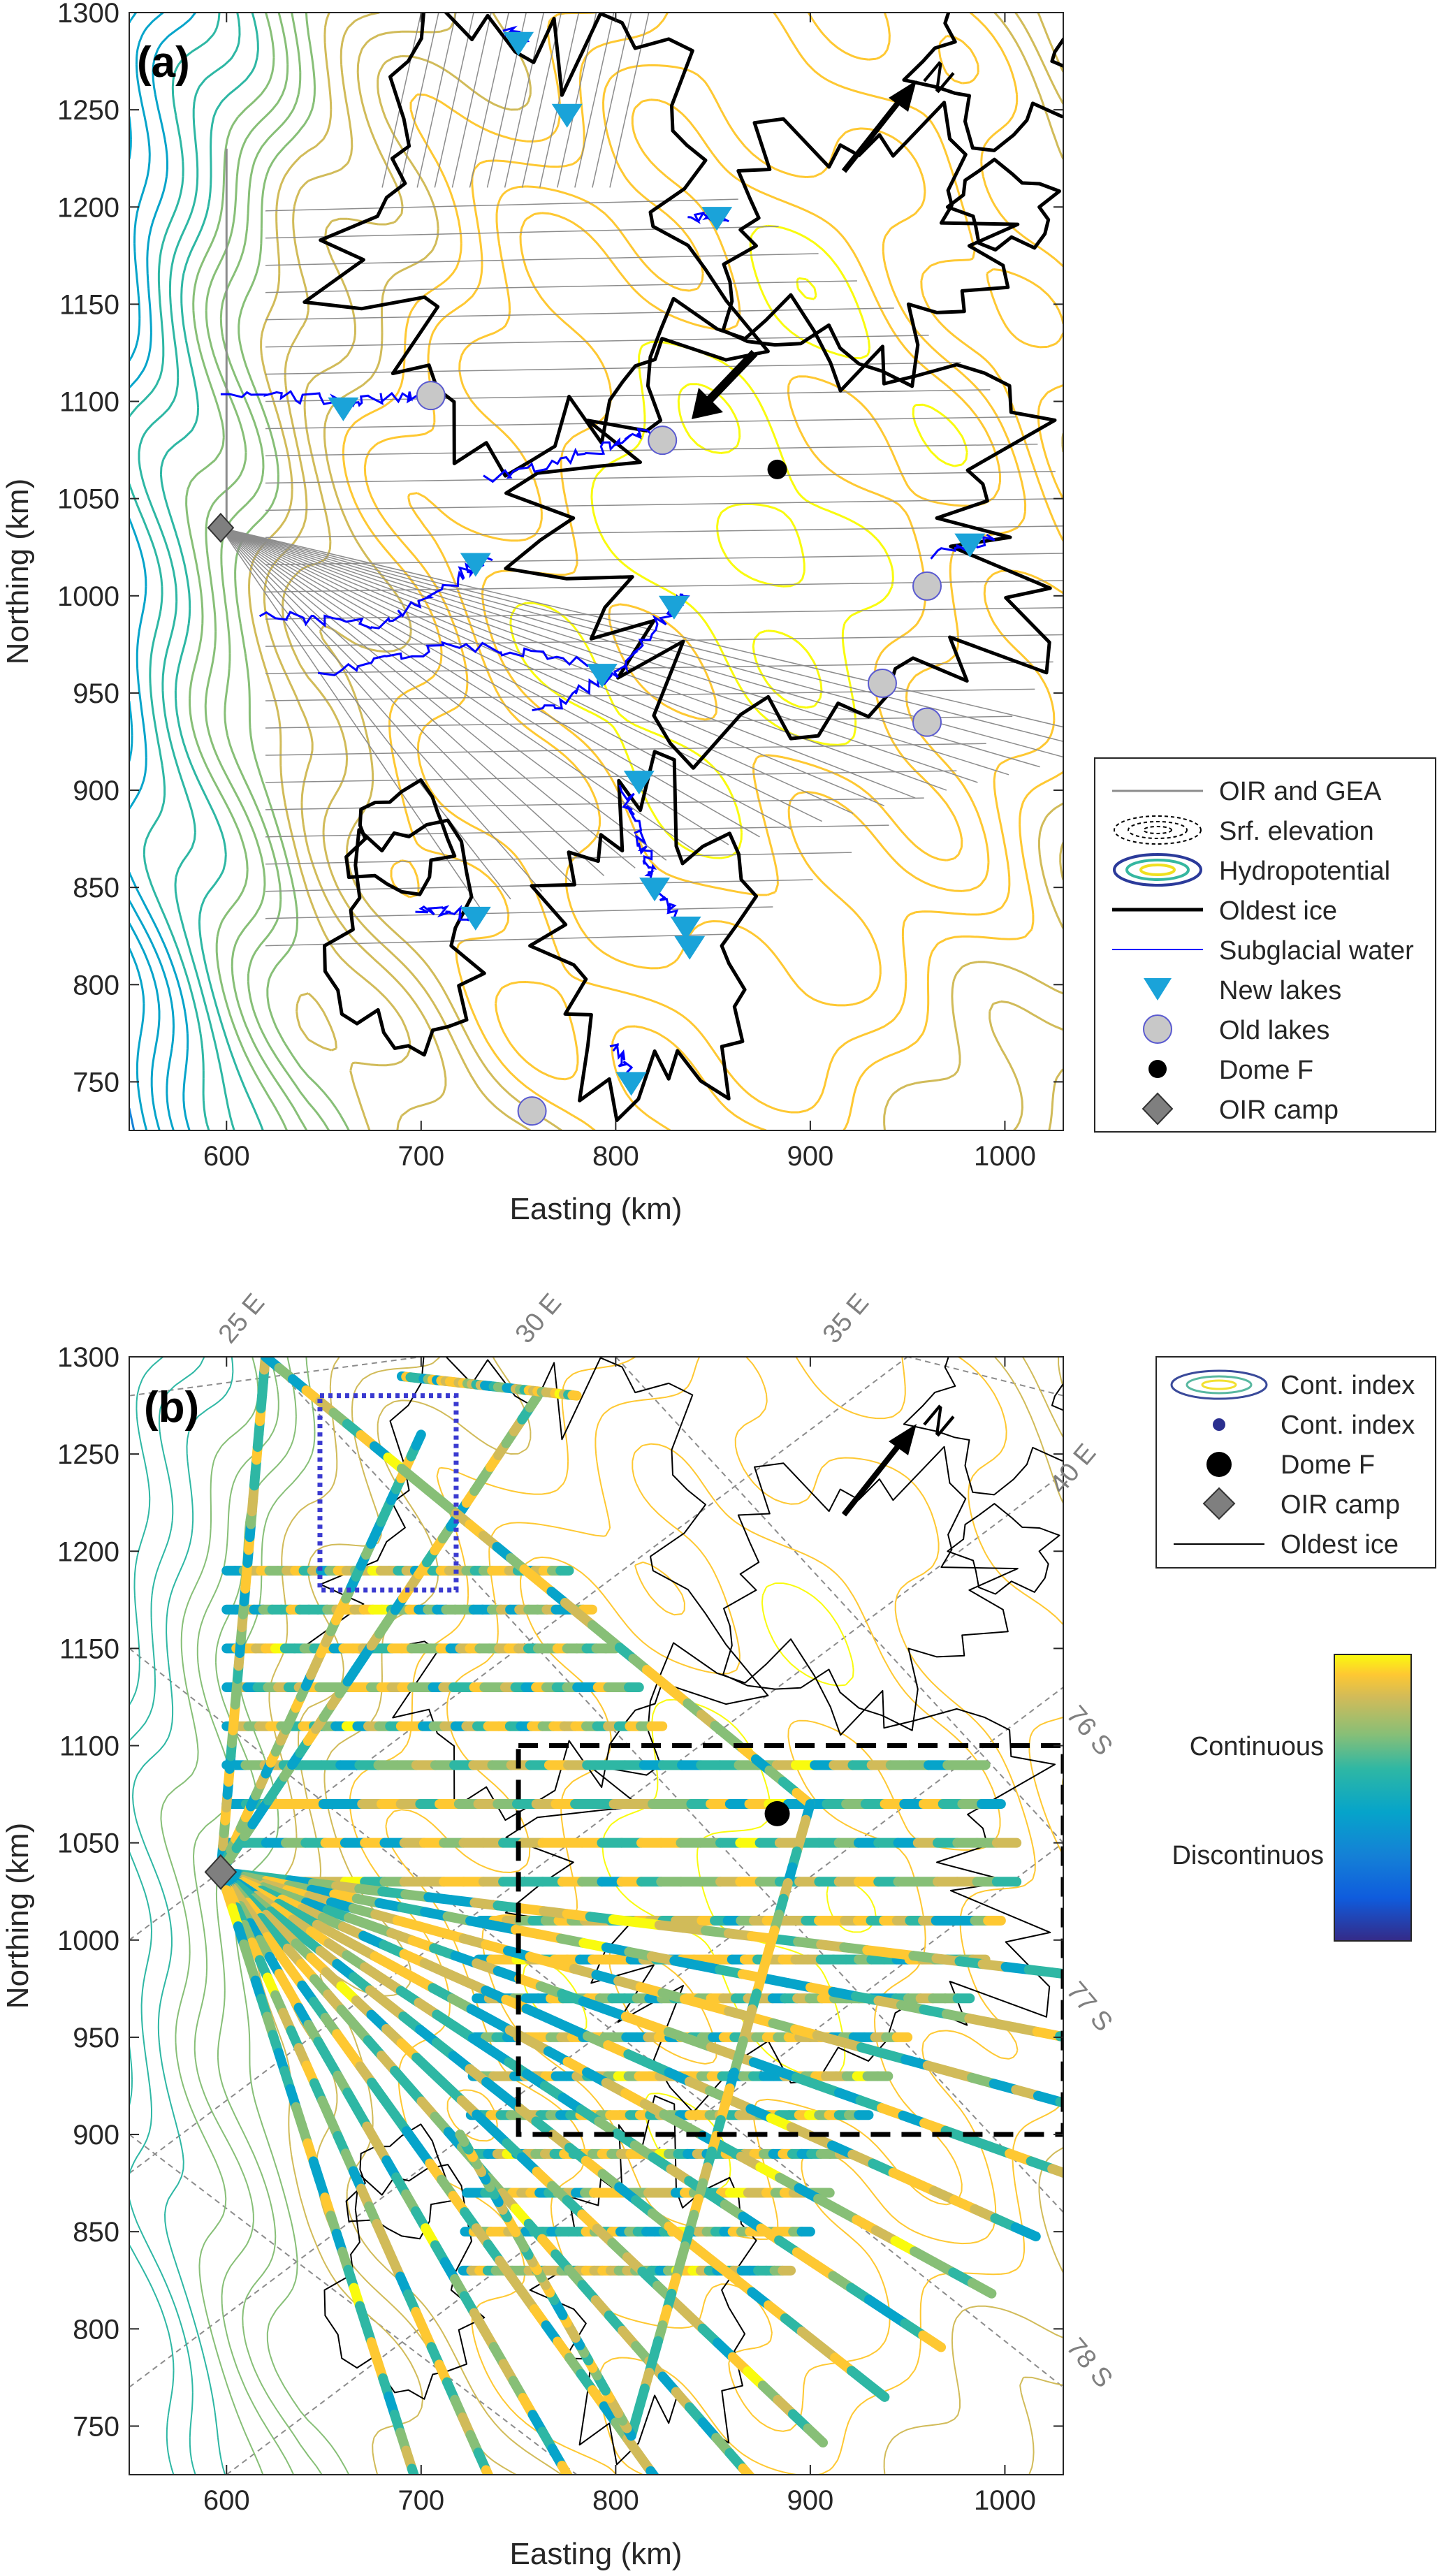 The height and width of the screenshot is (2576, 1444). I want to click on panel-b-markers, so click(497, 1845).